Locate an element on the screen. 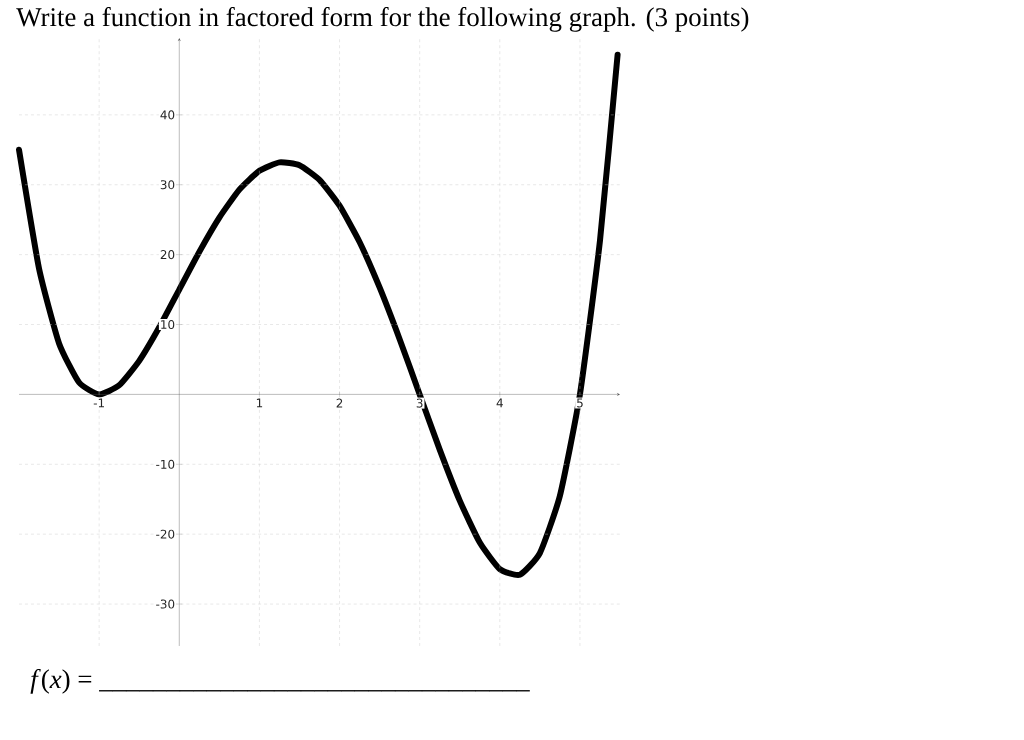 The height and width of the screenshot is (740, 1024). x-tick-label: 1 is located at coordinates (259, 403).